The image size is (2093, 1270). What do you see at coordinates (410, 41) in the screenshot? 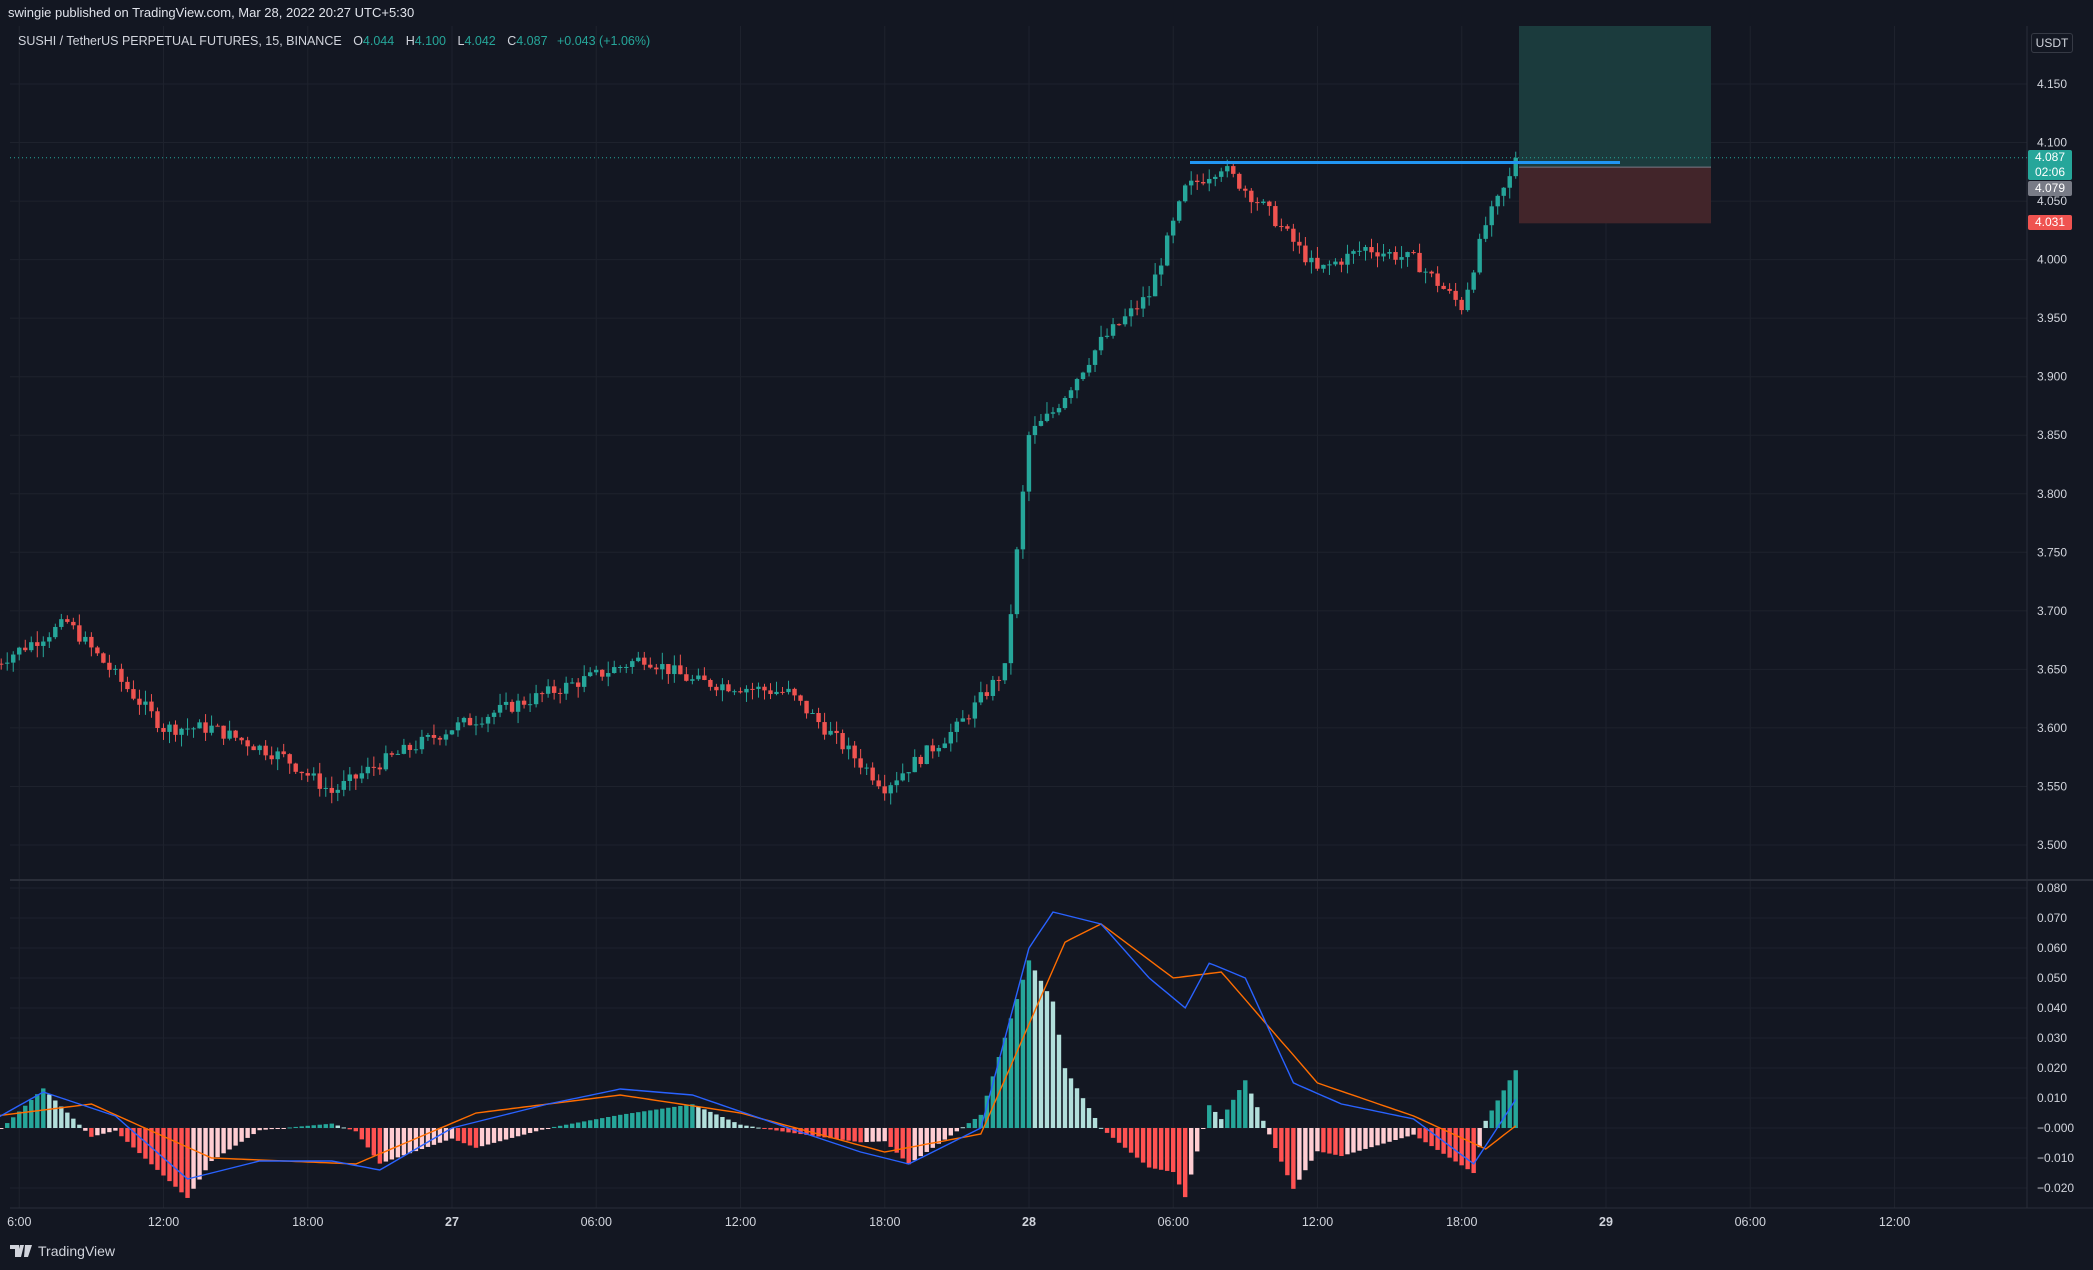
I see `high-label: H` at bounding box center [410, 41].